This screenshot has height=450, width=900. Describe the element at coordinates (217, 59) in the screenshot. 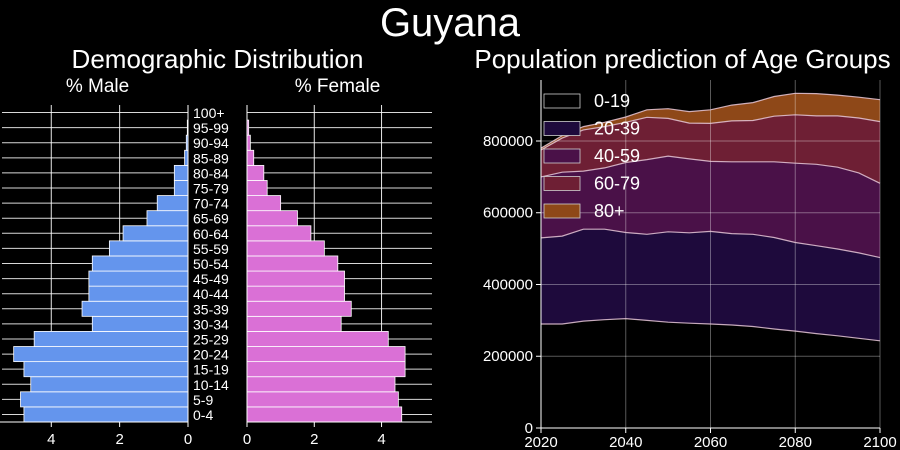

I see `pyramid-title: Demographic Distribution` at that location.